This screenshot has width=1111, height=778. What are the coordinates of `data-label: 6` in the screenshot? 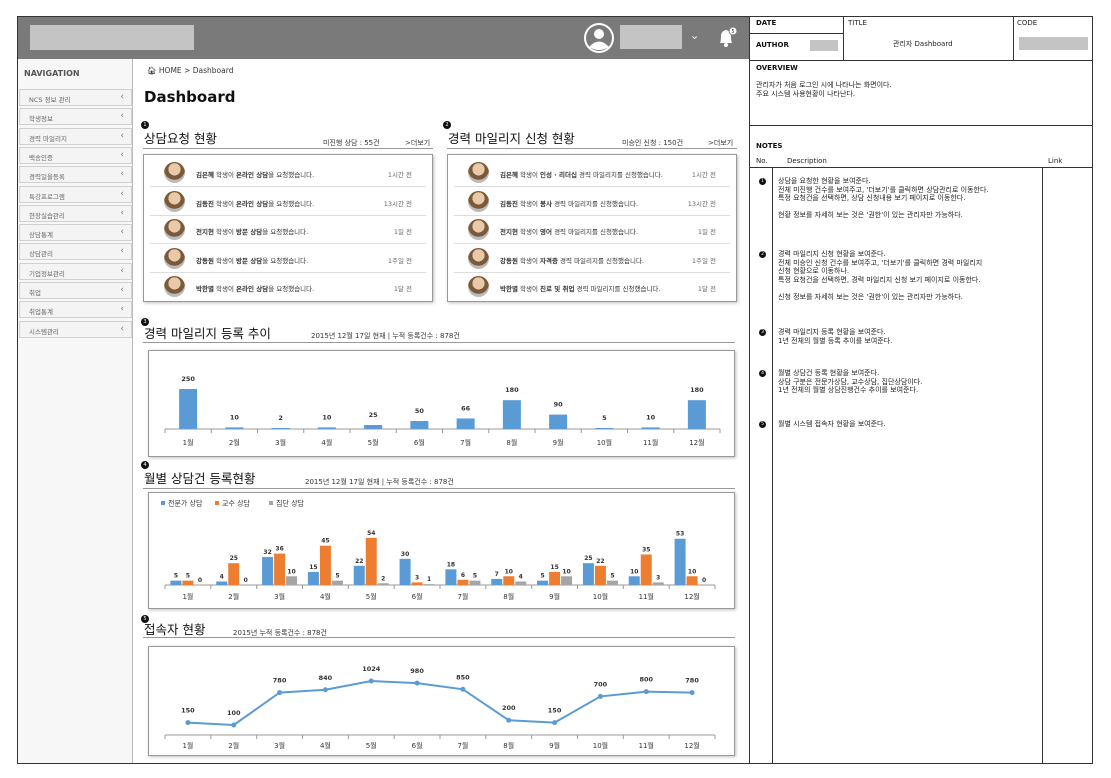 It's located at (463, 575).